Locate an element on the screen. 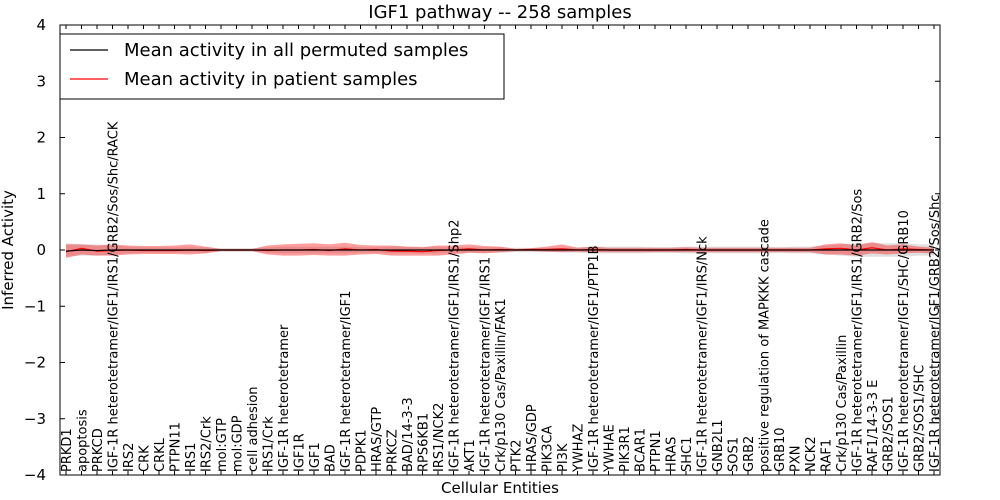 This screenshot has height=500, width=1000. category-label: BAD is located at coordinates (331, 458).